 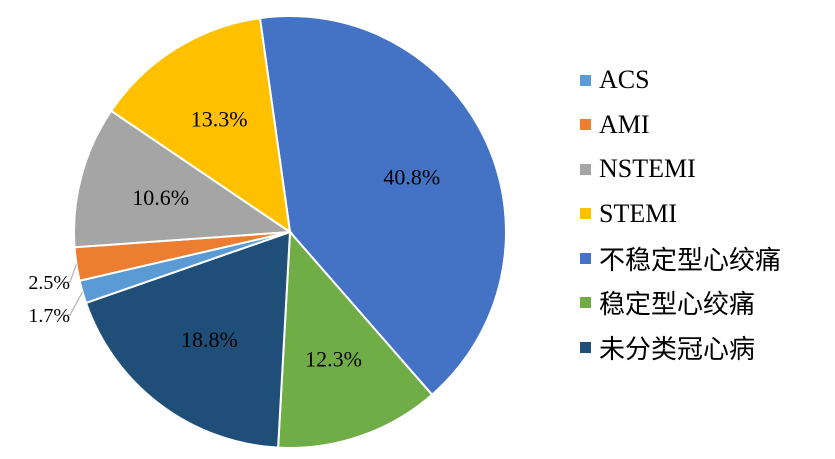 I want to click on slice-data-label: 18.8%, so click(x=209, y=339).